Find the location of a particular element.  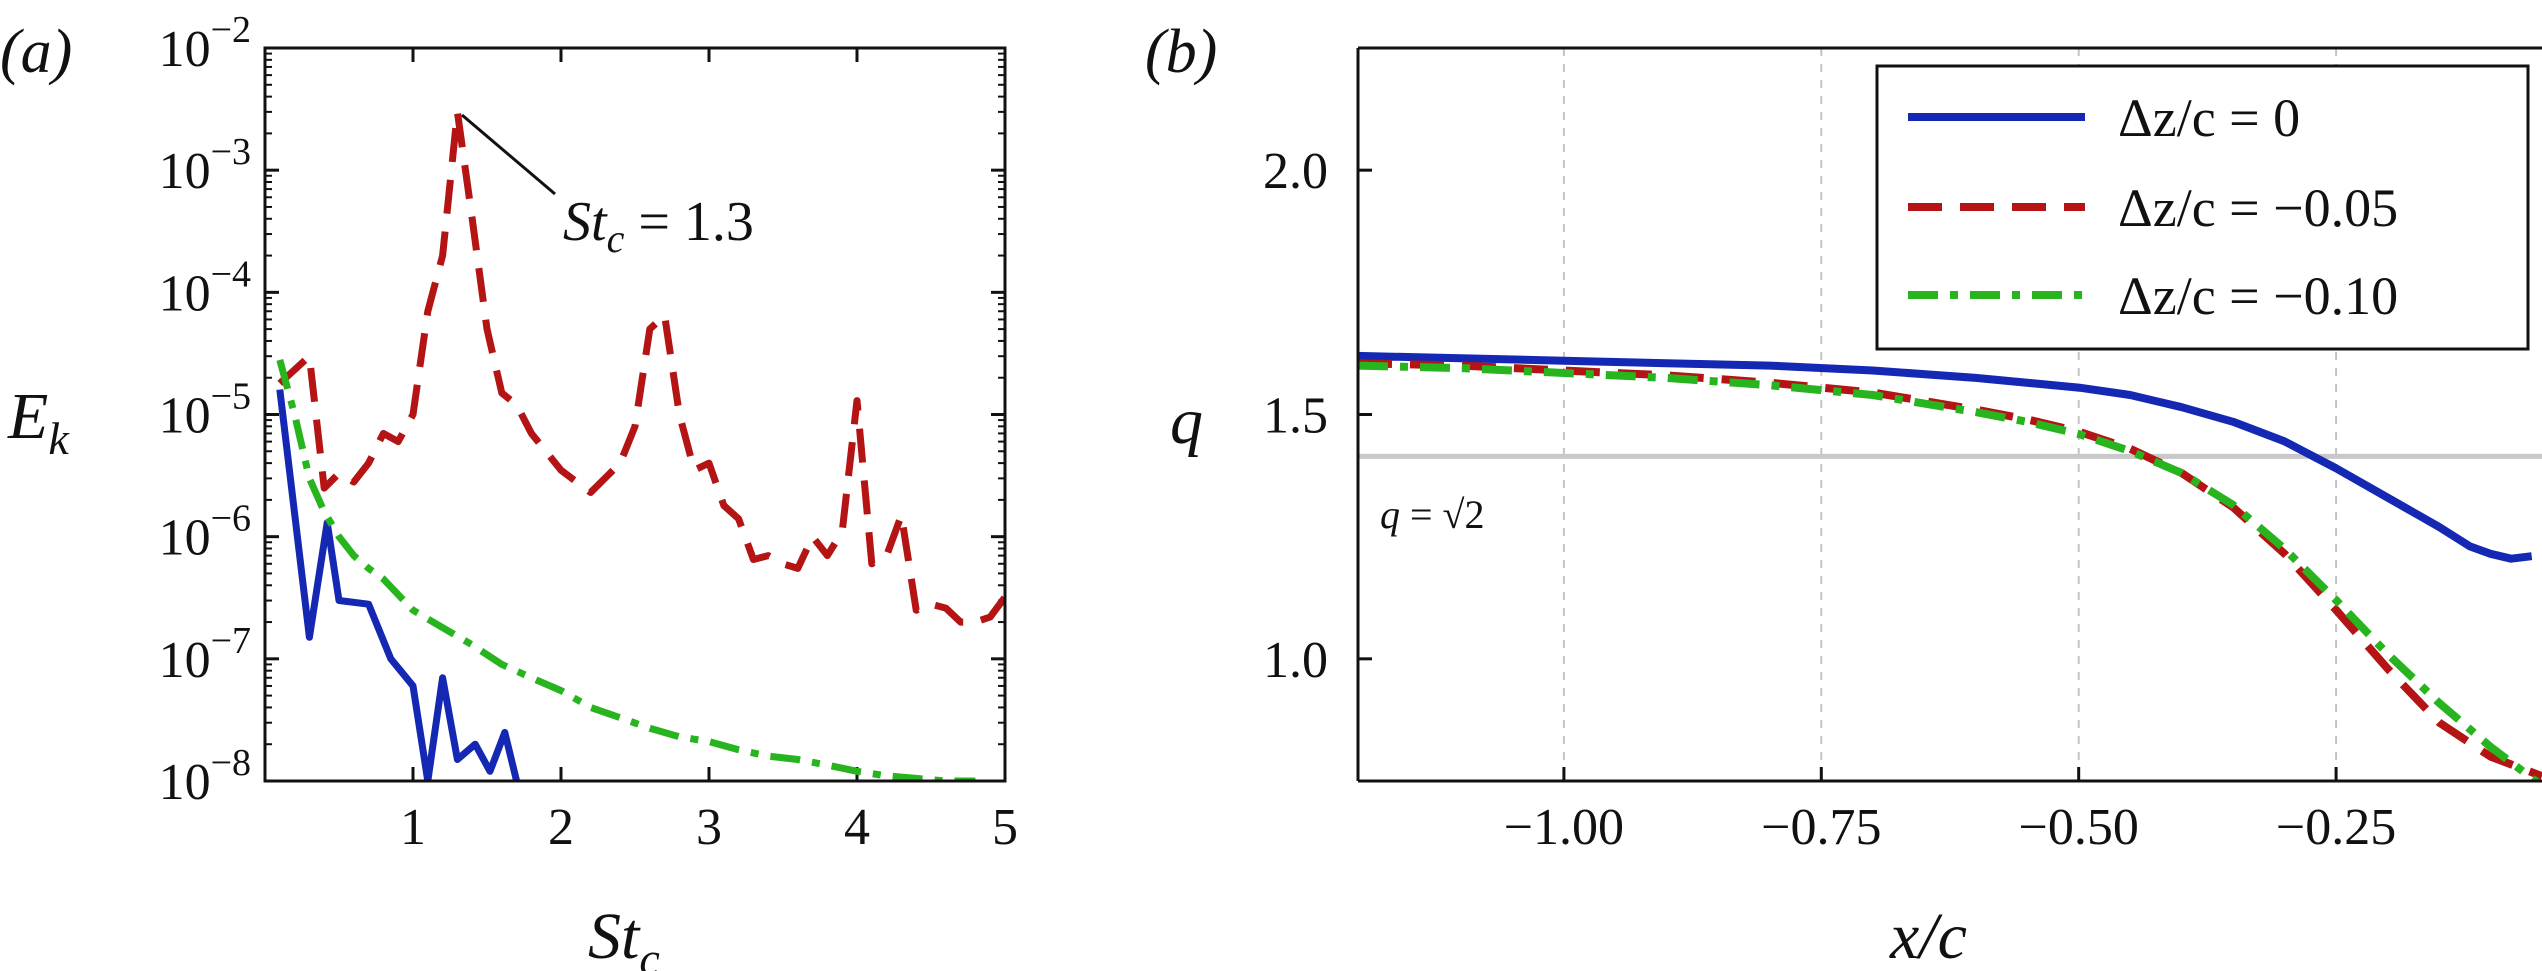

panel-b-xtick-label: −0.25 is located at coordinates (2336, 827).